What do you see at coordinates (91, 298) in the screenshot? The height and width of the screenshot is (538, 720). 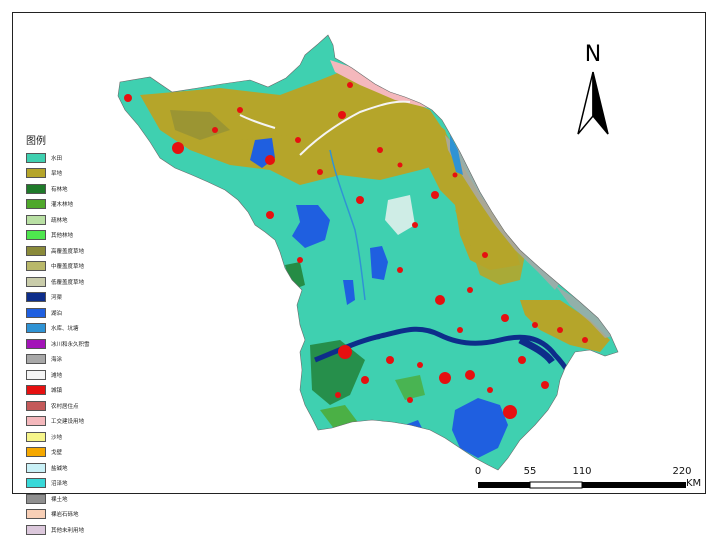 I see `legend-item: 河渠` at bounding box center [91, 298].